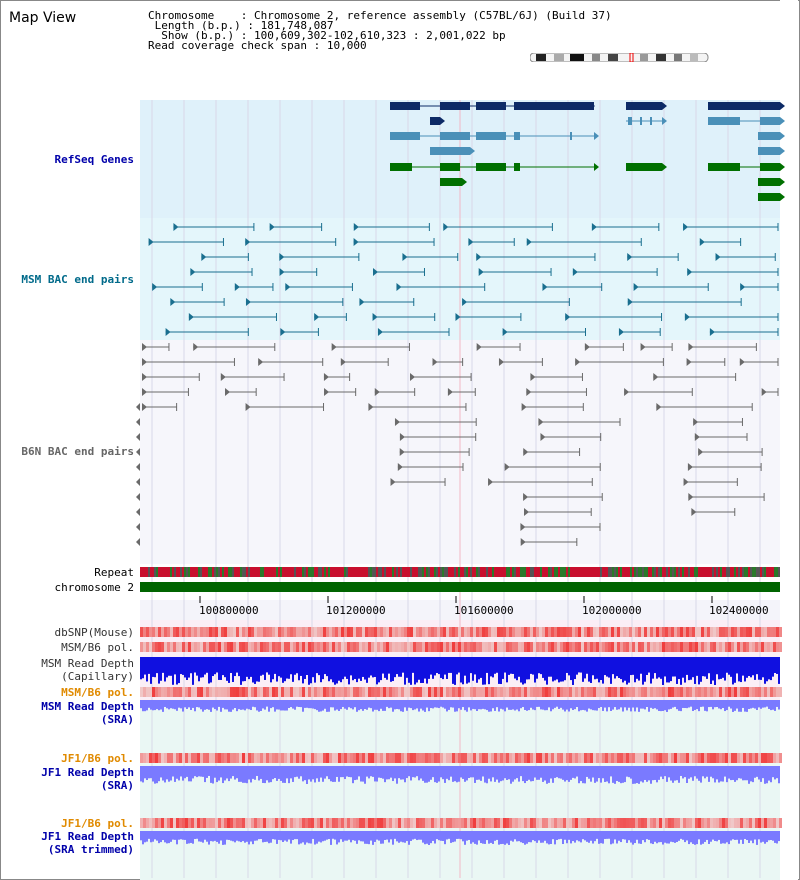 Image resolution: width=800 pixels, height=880 pixels. What do you see at coordinates (94, 159) in the screenshot?
I see `track-label-refseq: RefSeq Genes` at bounding box center [94, 159].